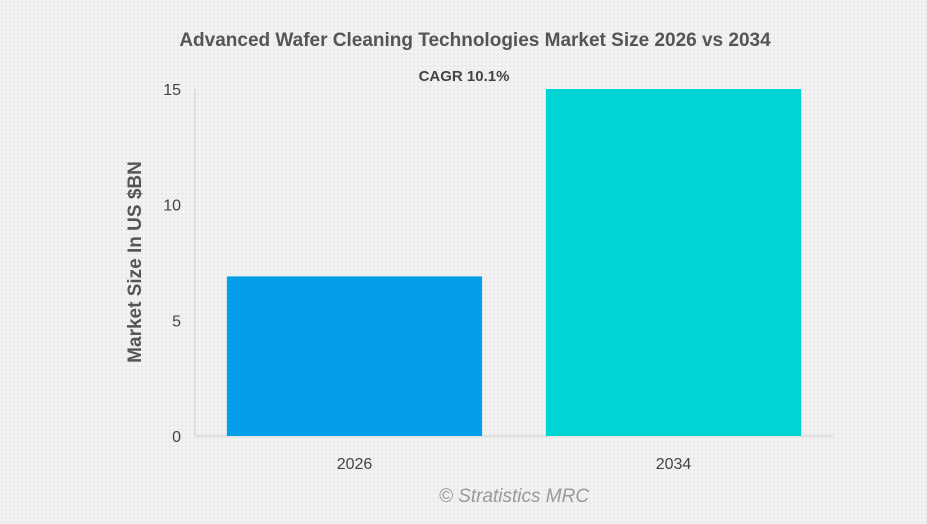 Image resolution: width=927 pixels, height=524 pixels. I want to click on x-tick-label: 2026, so click(355, 464).